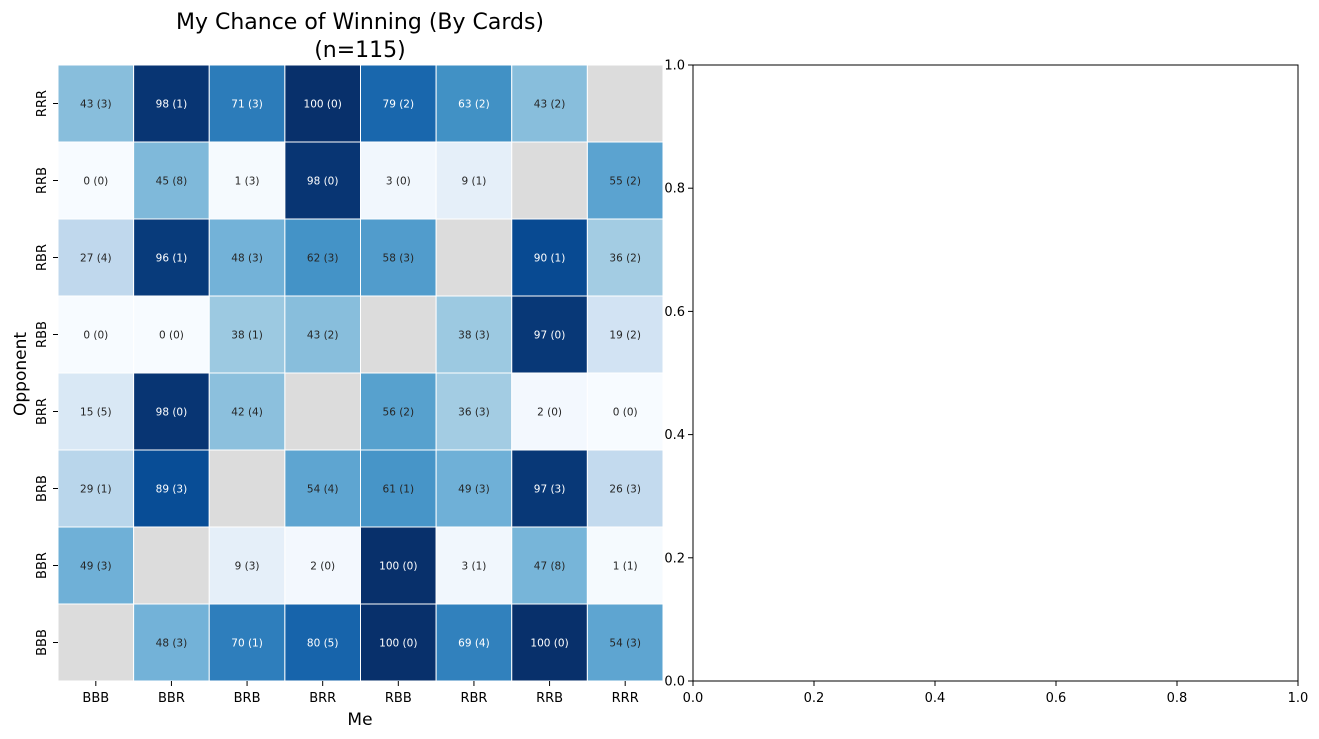 This screenshot has height=739, width=1319. Describe the element at coordinates (674, 682) in the screenshot. I see `y-tick-label: 0.0` at that location.